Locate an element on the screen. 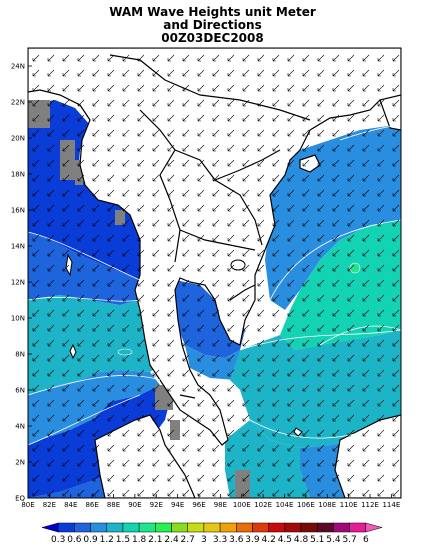  colorbar-label: 0.3 is located at coordinates (58, 540).